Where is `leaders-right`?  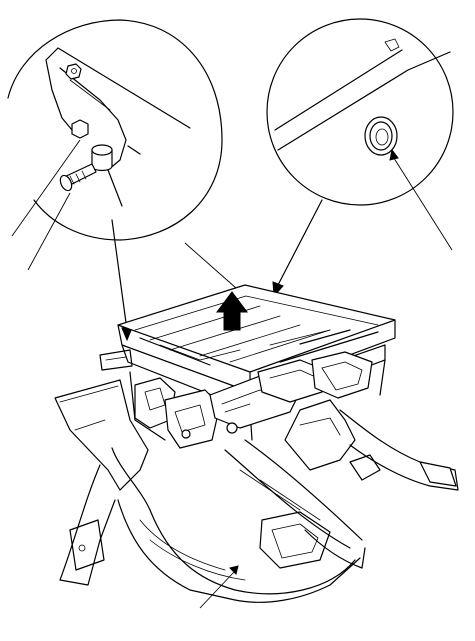
leaders-right is located at coordinates (362, 226).